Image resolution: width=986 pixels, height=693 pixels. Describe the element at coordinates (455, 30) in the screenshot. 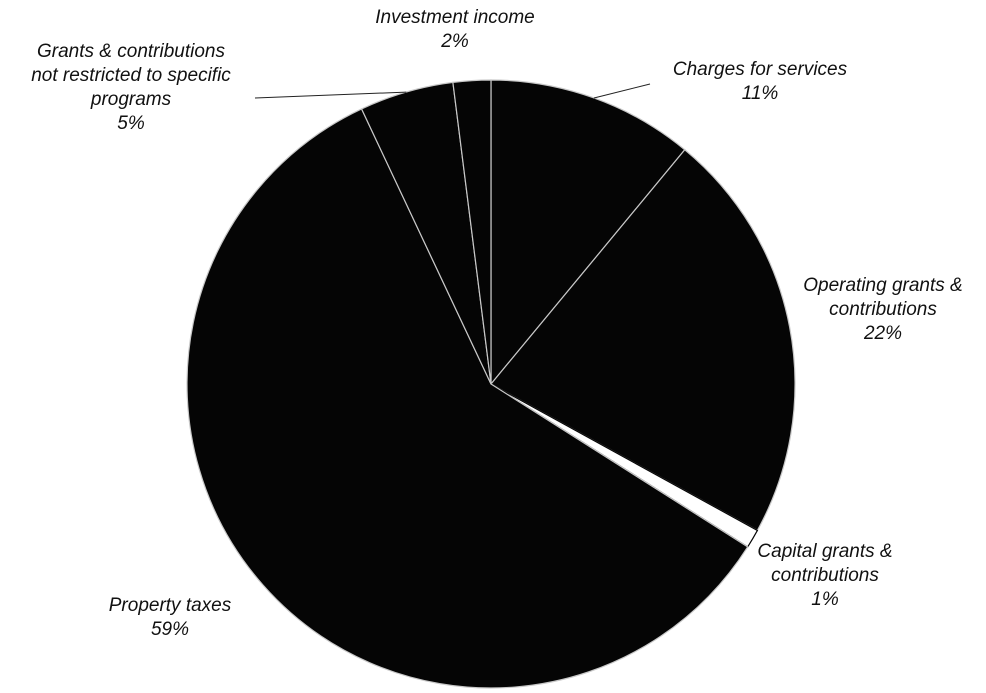

I see `slice-label-investment-income: Investment income 2%` at that location.